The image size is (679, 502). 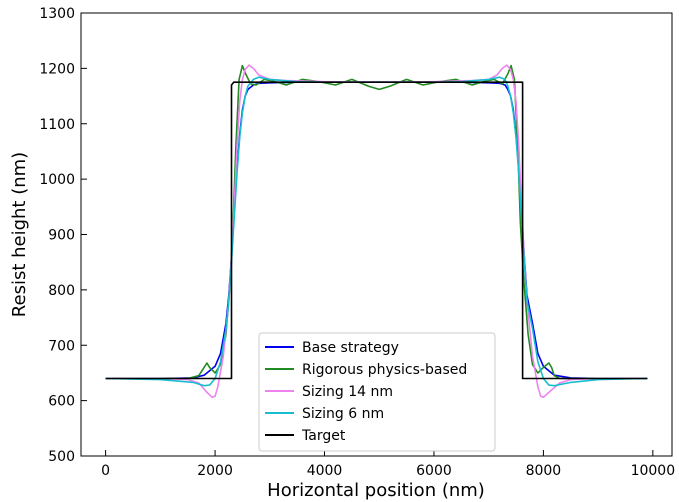 What do you see at coordinates (350, 348) in the screenshot?
I see `legend-entry-label: Base strategy` at bounding box center [350, 348].